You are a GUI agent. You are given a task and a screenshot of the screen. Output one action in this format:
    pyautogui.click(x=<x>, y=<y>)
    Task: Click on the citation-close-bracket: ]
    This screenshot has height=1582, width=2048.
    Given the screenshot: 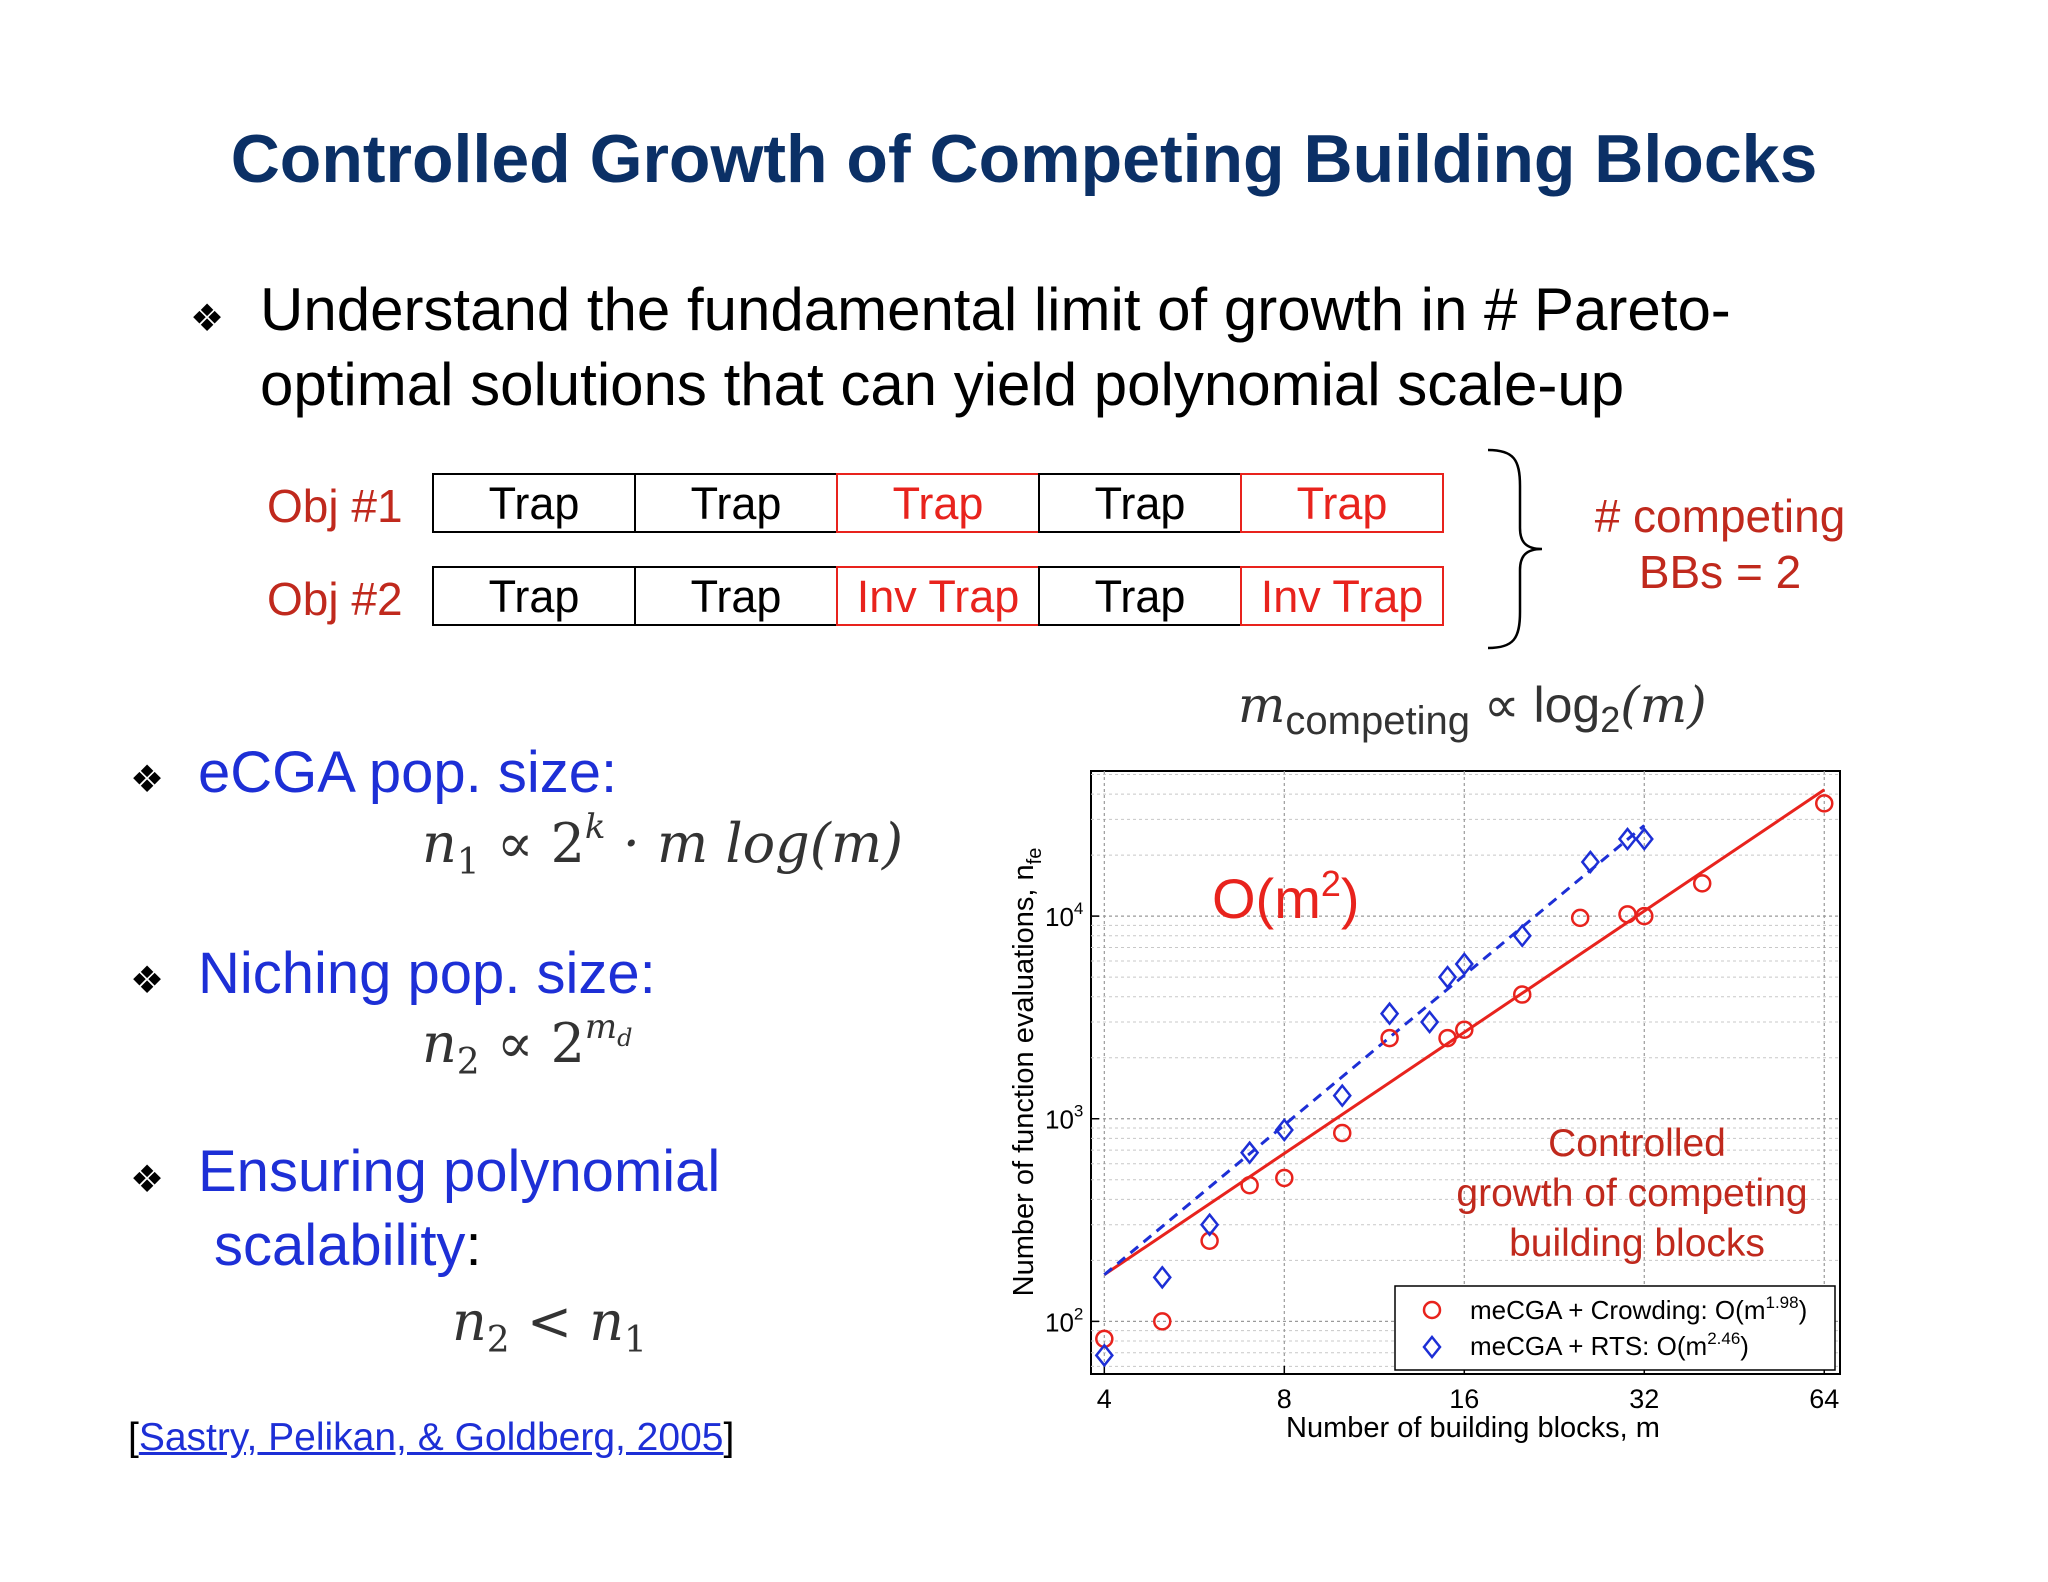 What is the action you would take?
    pyautogui.click(x=729, y=1437)
    